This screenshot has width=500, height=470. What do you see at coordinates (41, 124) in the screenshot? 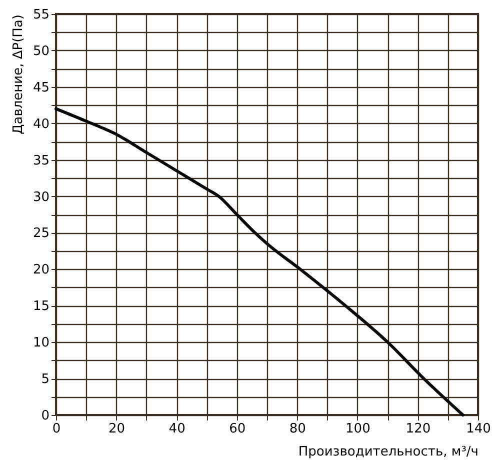
I see `y-tick-label: 40` at bounding box center [41, 124].